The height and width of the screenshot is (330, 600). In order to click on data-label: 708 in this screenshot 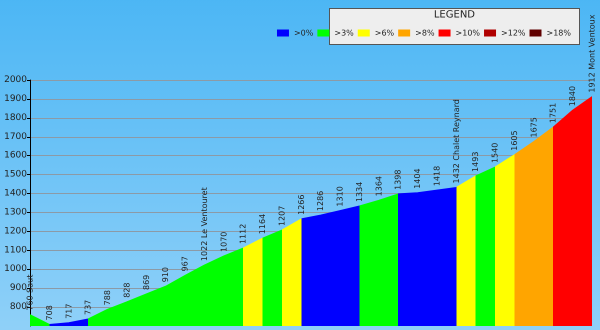, I will do `click(49, 312)`.